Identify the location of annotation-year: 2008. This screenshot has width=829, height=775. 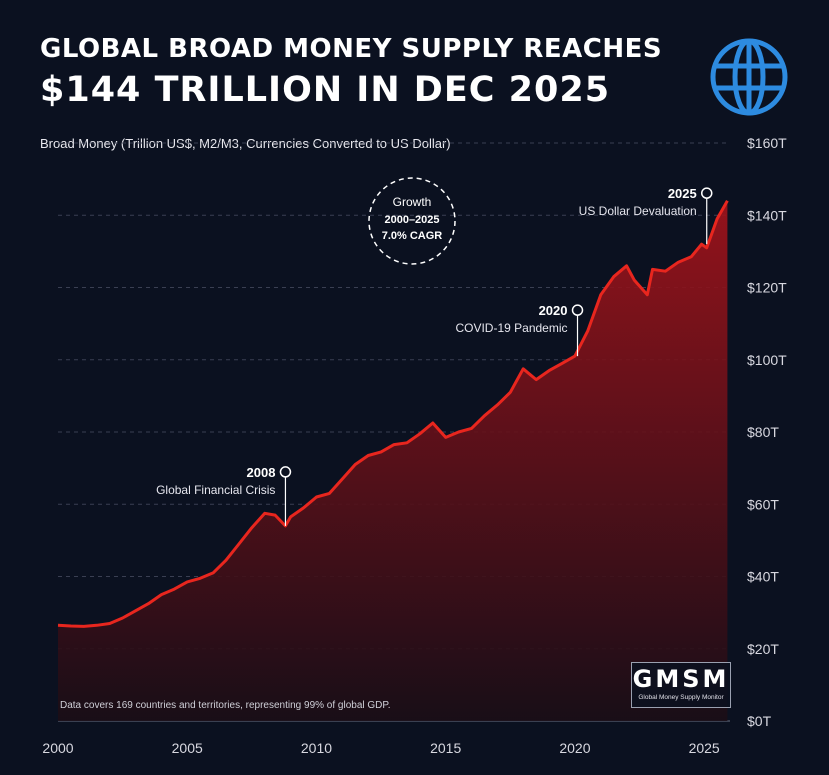
(261, 472).